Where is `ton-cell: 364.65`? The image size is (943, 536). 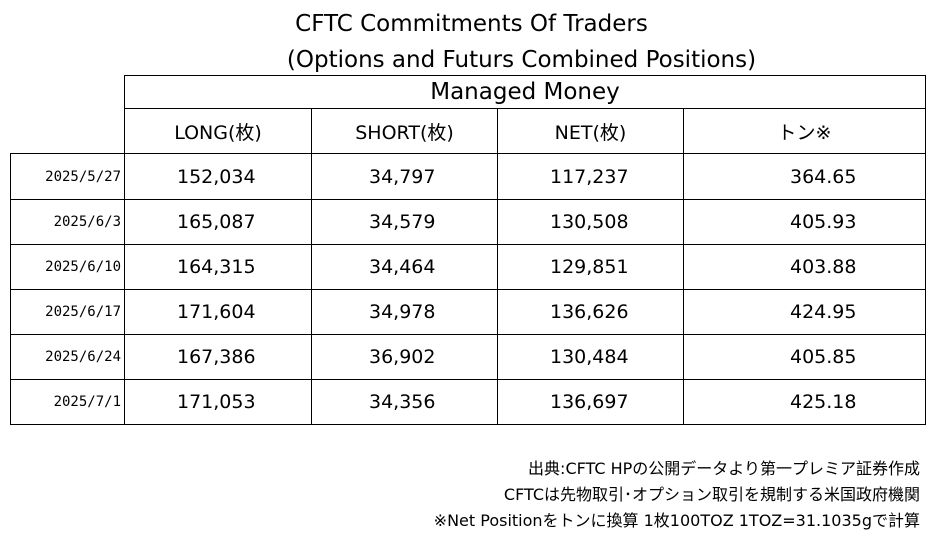 ton-cell: 364.65 is located at coordinates (804, 176).